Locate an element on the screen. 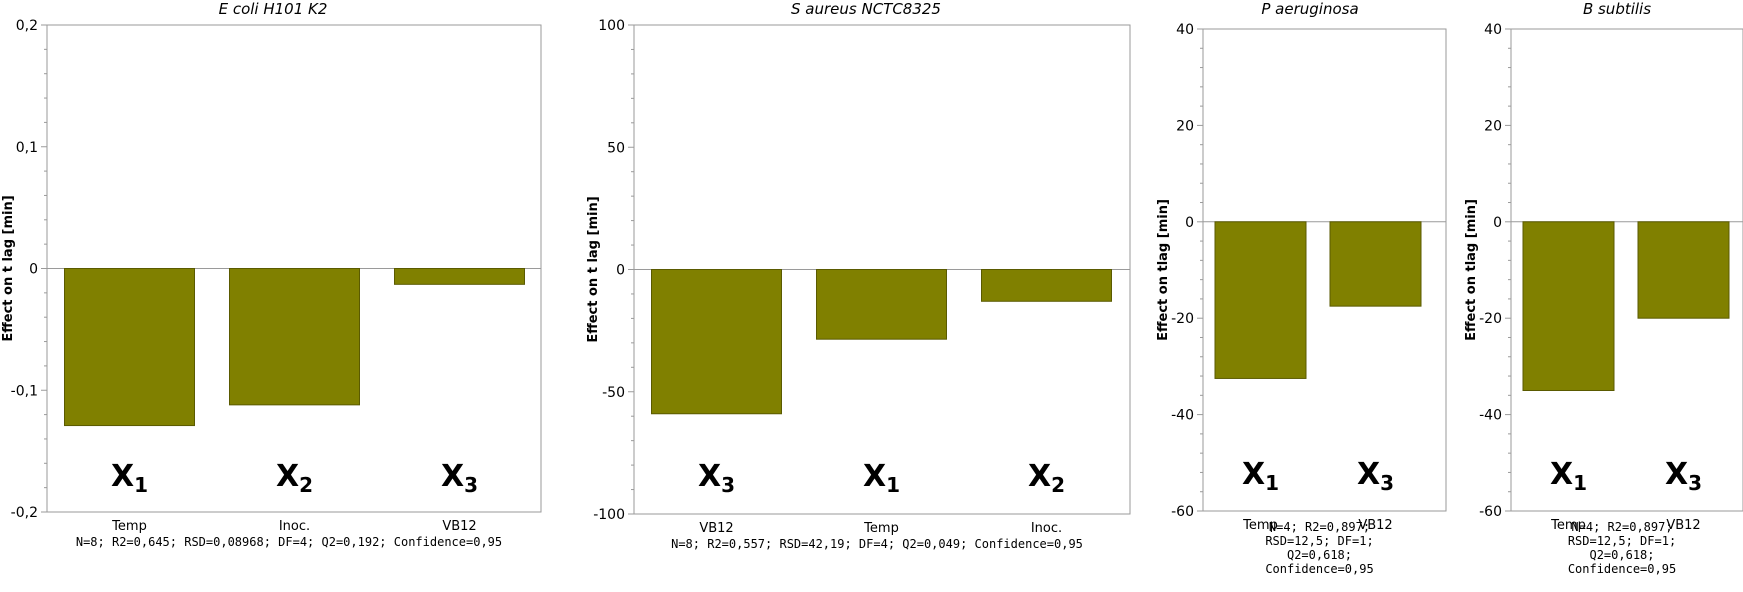 Image resolution: width=1743 pixels, height=592 pixels. chart-title: P aeruginosa is located at coordinates (1309, 9).